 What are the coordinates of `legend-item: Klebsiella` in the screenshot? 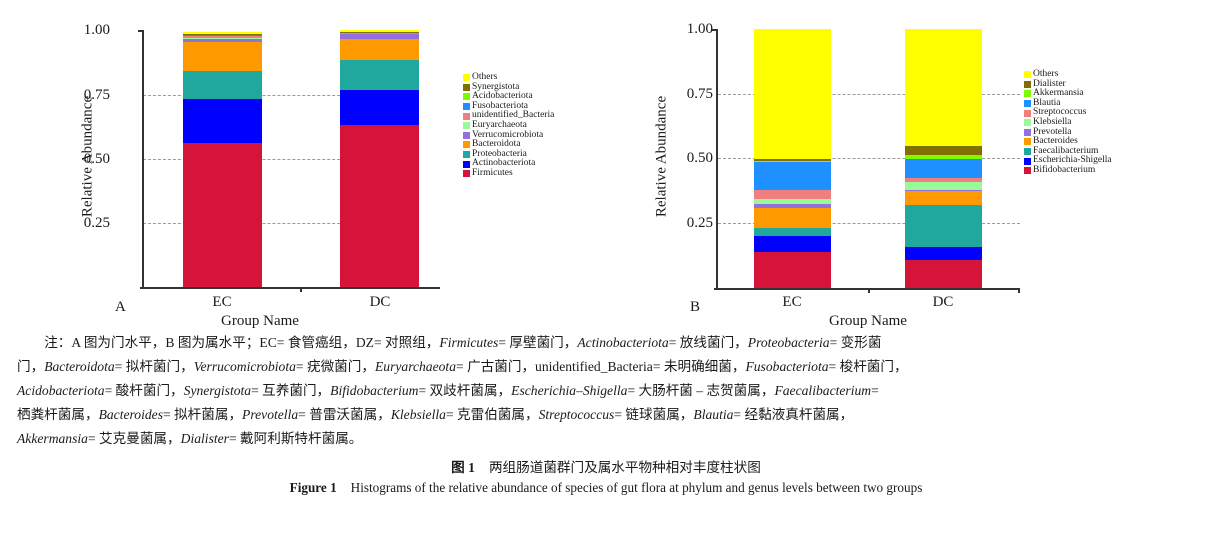 It's located at (1068, 122).